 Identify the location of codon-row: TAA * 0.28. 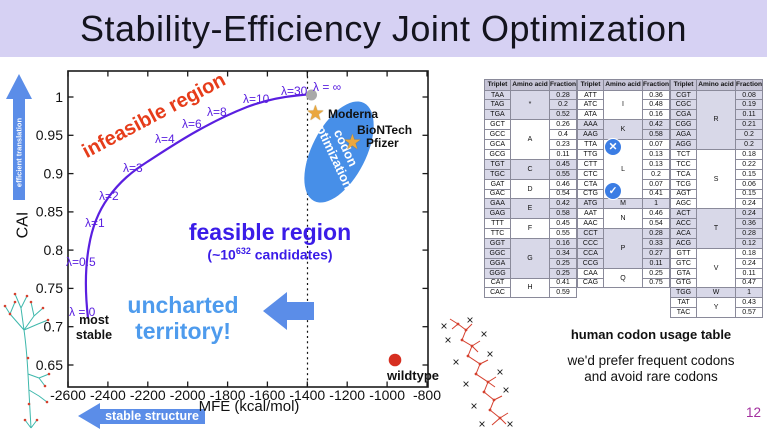
(531, 105).